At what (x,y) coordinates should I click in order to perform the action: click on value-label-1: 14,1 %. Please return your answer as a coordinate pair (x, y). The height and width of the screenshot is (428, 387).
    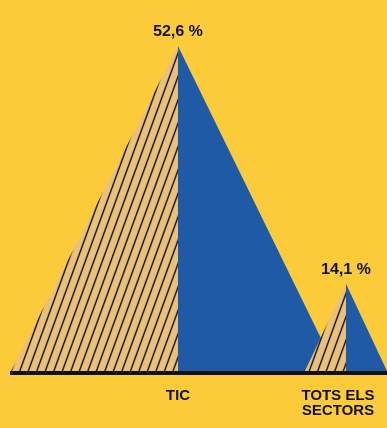
    Looking at the image, I should click on (346, 269).